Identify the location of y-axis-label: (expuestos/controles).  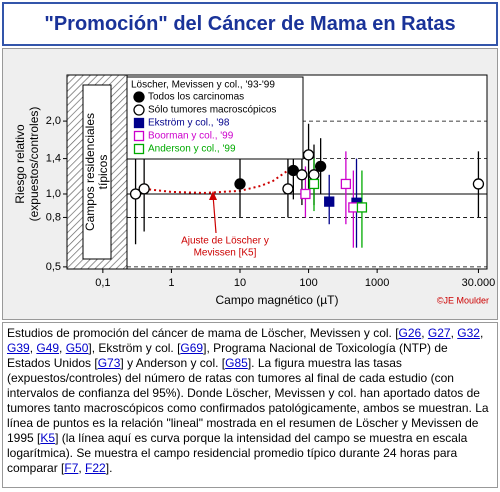
(34, 164).